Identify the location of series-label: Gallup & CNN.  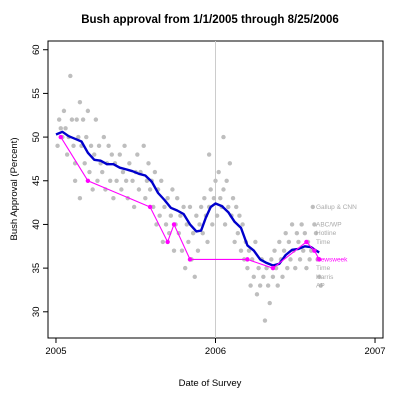
(336, 207).